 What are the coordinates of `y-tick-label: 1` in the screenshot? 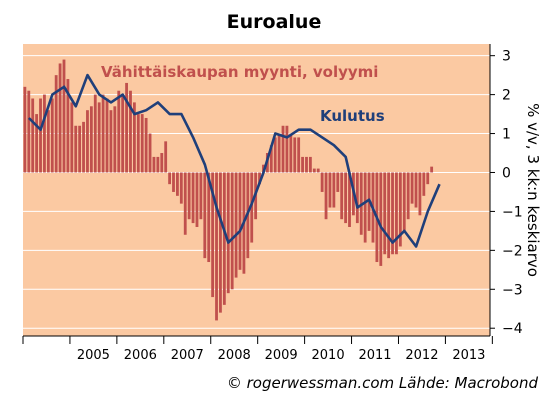 It's located at (506, 135).